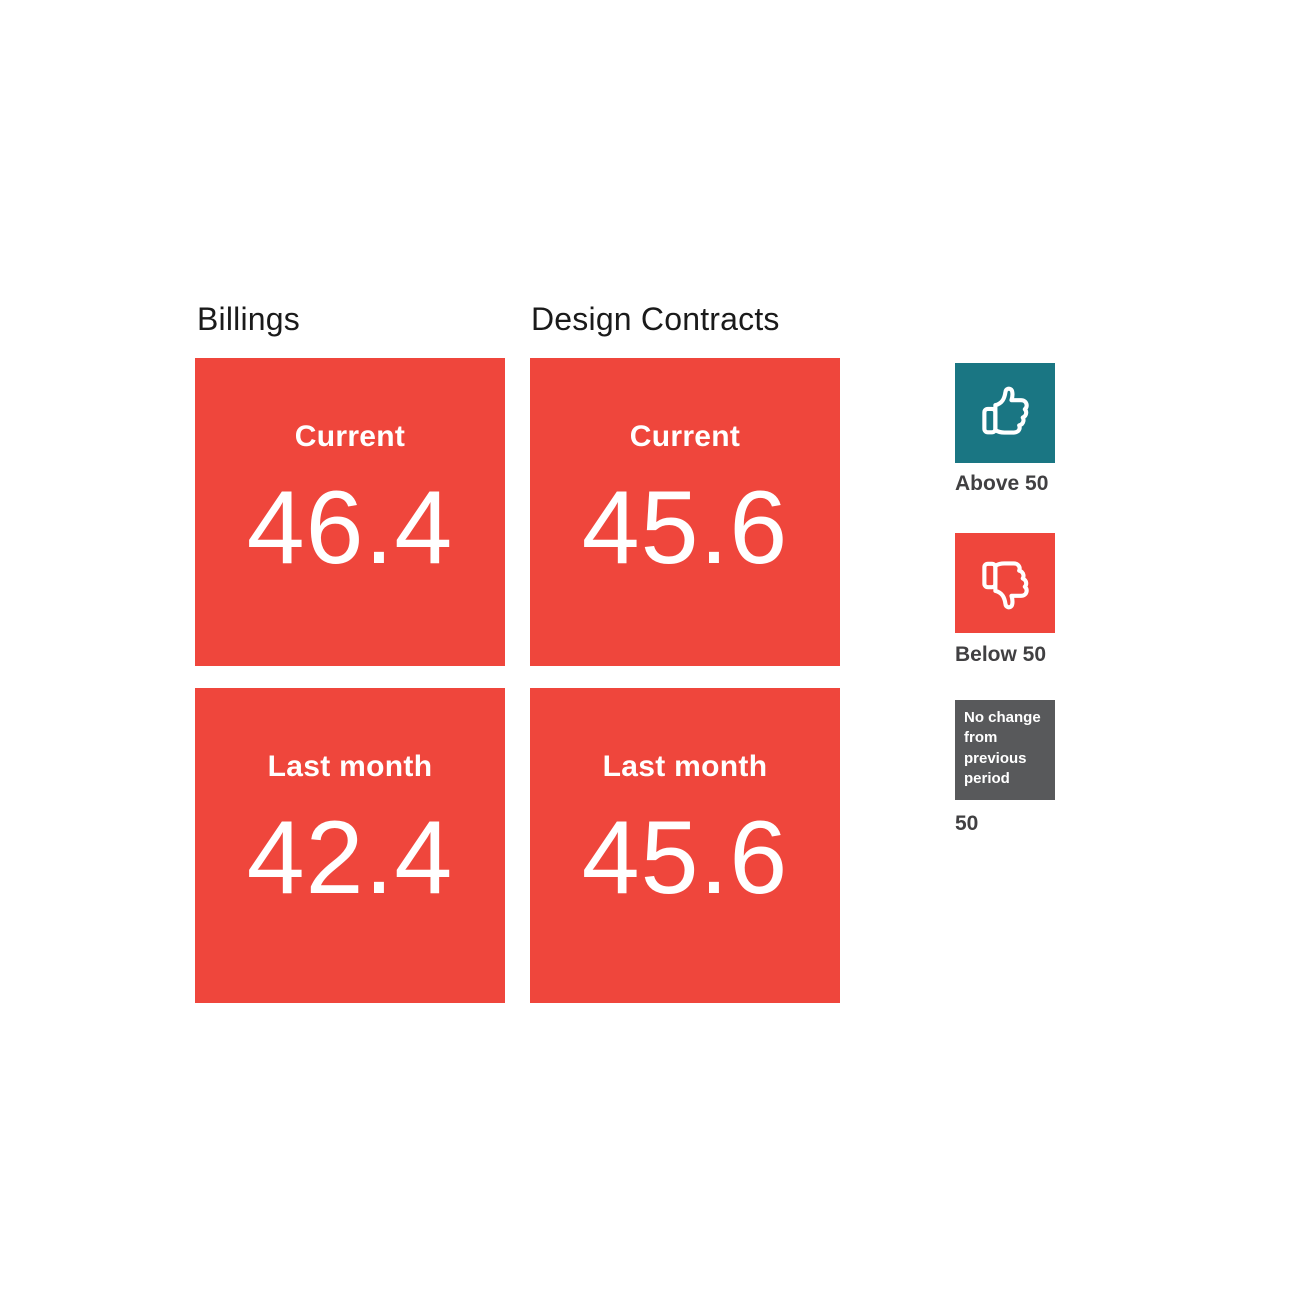  I want to click on tile-design-contracts-last-month: Last month 45.6, so click(685, 845).